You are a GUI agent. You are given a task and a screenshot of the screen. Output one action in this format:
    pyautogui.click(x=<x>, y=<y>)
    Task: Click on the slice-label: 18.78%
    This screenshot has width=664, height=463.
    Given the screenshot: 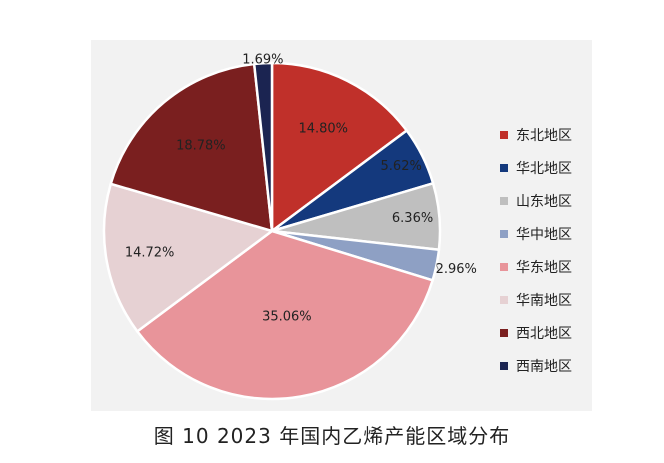 What is the action you would take?
    pyautogui.click(x=201, y=145)
    